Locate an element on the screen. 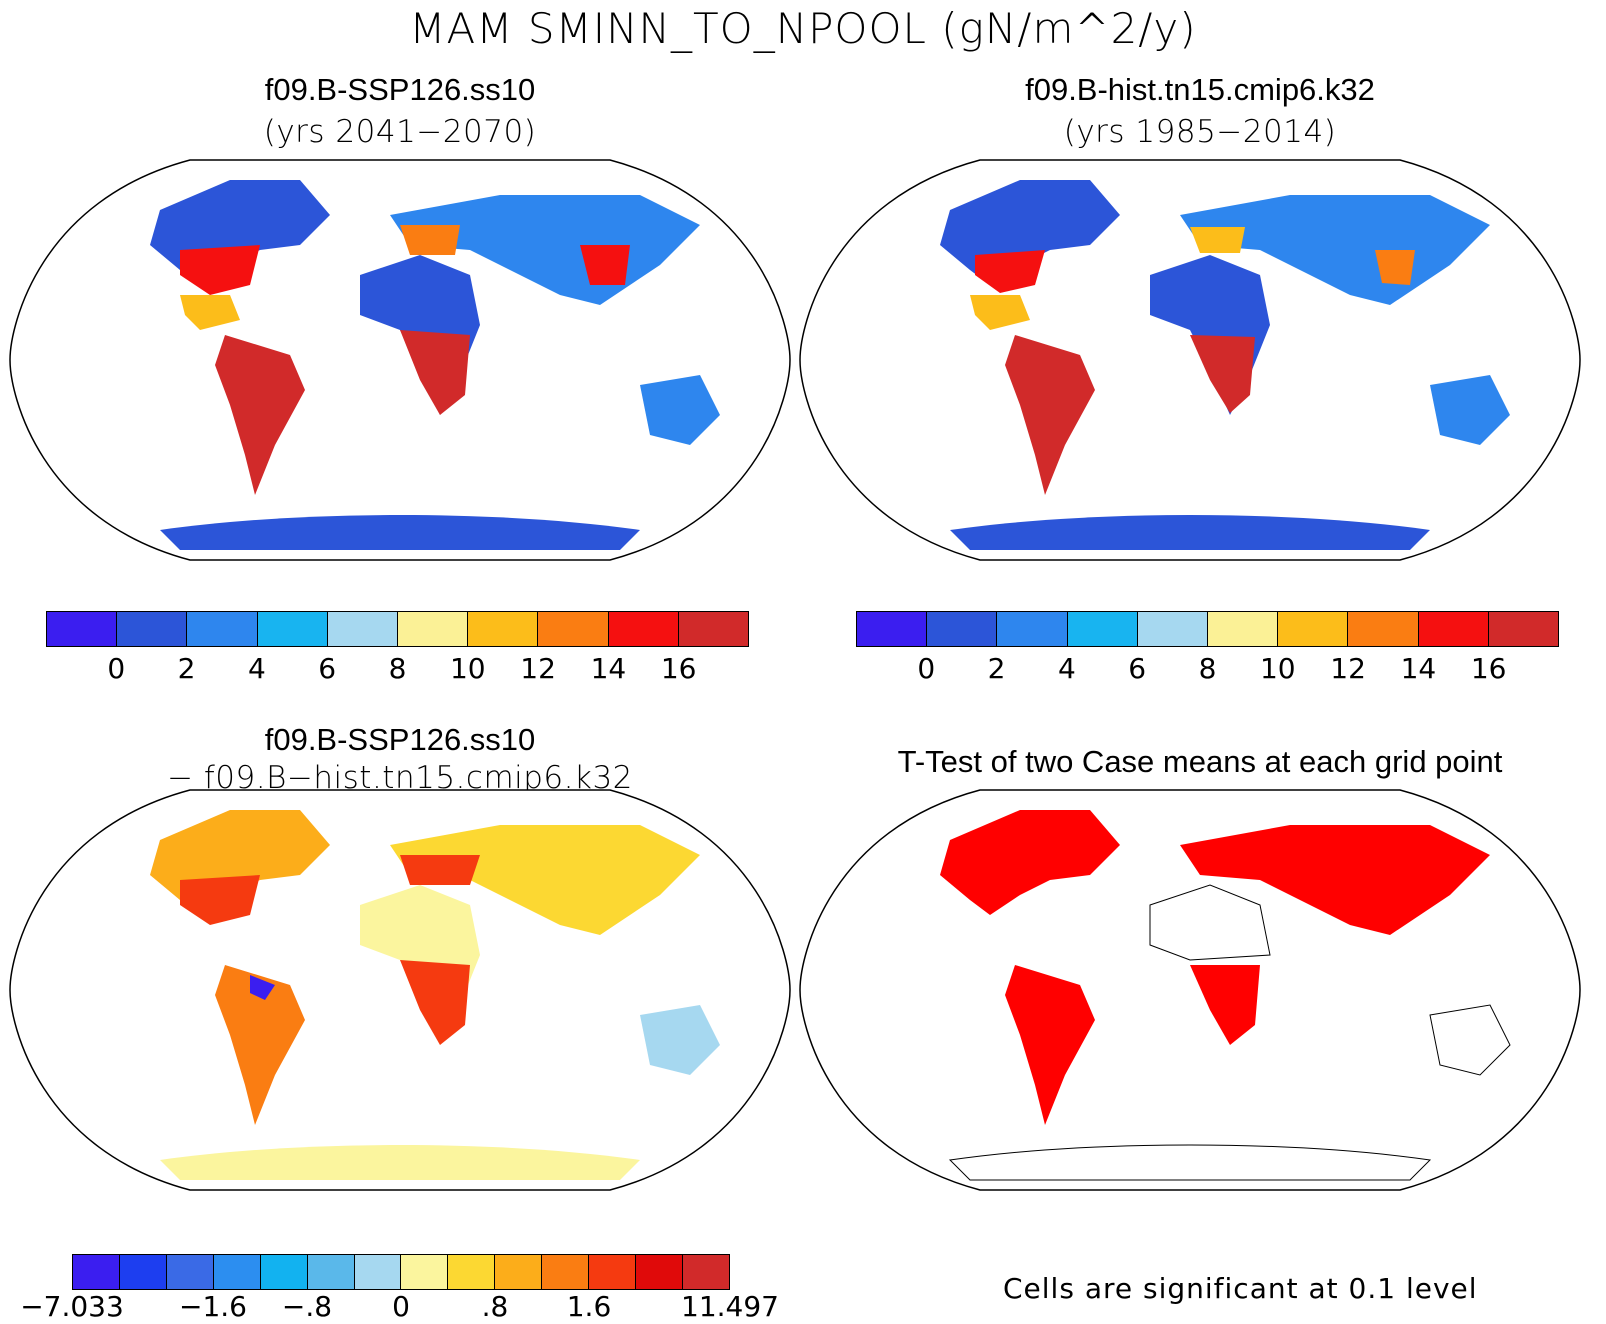  colorbar-bottom-left is located at coordinates (401, 1272).